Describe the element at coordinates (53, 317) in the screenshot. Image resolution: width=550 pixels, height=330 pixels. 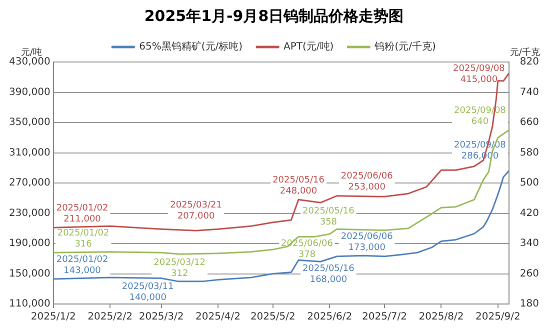
I see `x-tick-label: 2025/1/2` at that location.